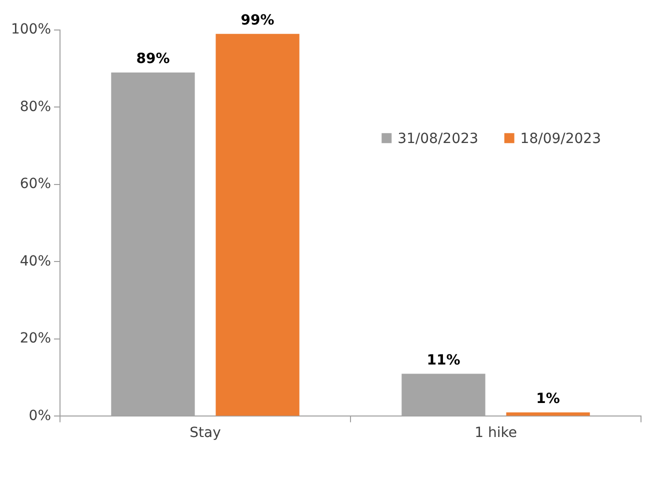  What do you see at coordinates (36, 106) in the screenshot?
I see `y-tick-label: 80%` at bounding box center [36, 106].